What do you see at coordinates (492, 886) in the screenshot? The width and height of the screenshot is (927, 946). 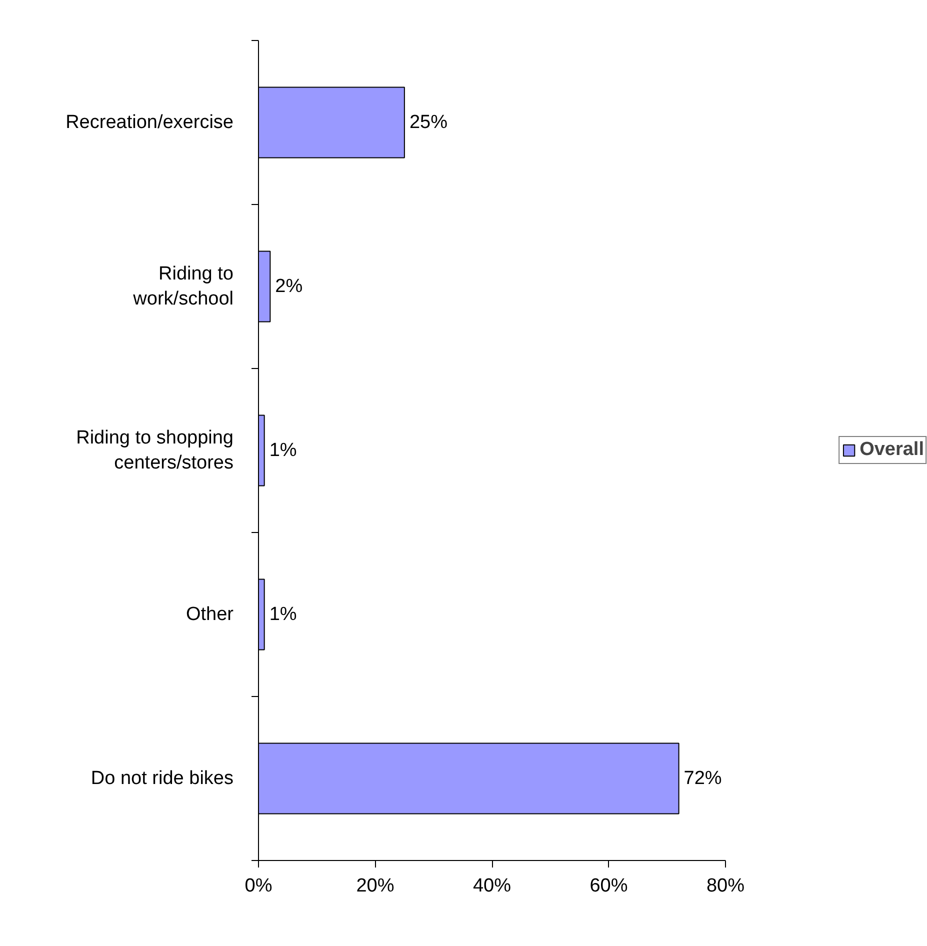 I see `x-tick-label: 40%` at bounding box center [492, 886].